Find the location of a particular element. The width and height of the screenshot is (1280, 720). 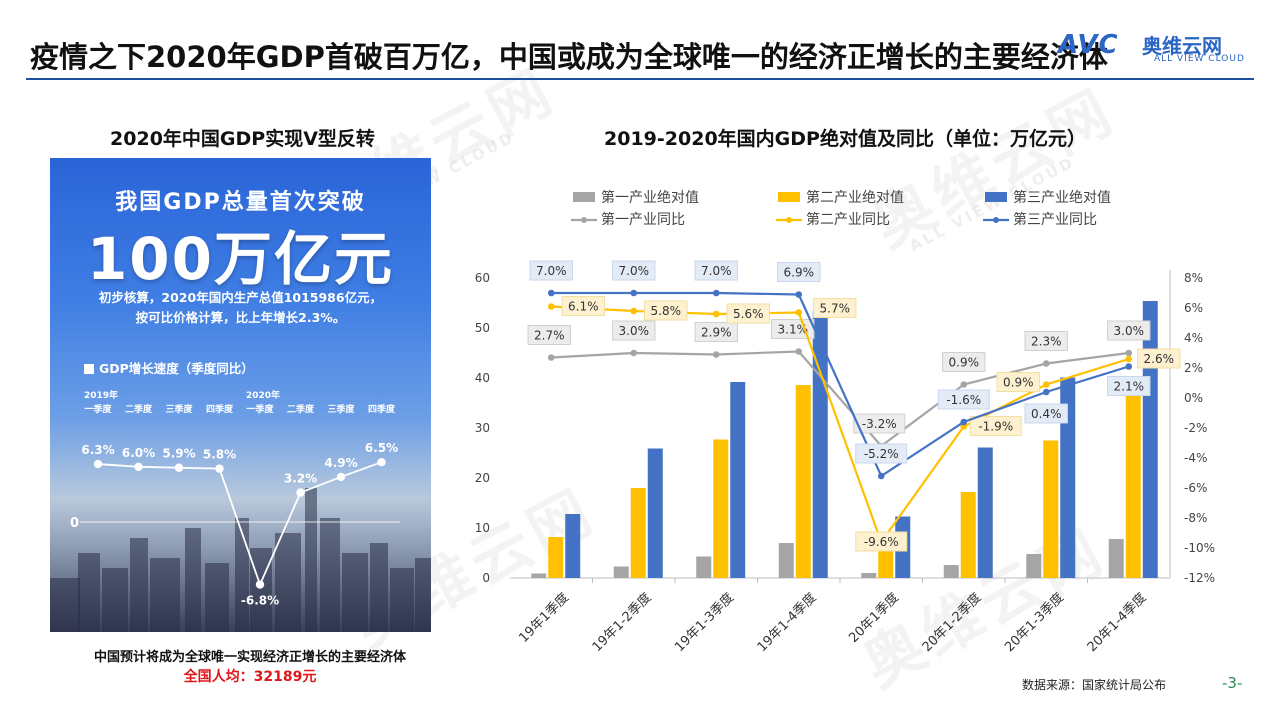

zero-label: 0 is located at coordinates (74, 523).